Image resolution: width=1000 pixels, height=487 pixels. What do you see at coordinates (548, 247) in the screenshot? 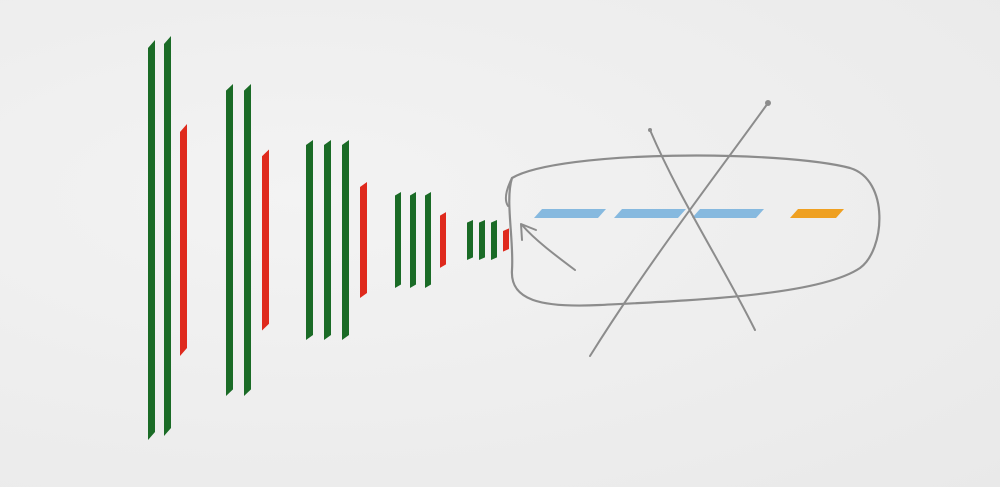
I see `arrow-shaft` at bounding box center [548, 247].